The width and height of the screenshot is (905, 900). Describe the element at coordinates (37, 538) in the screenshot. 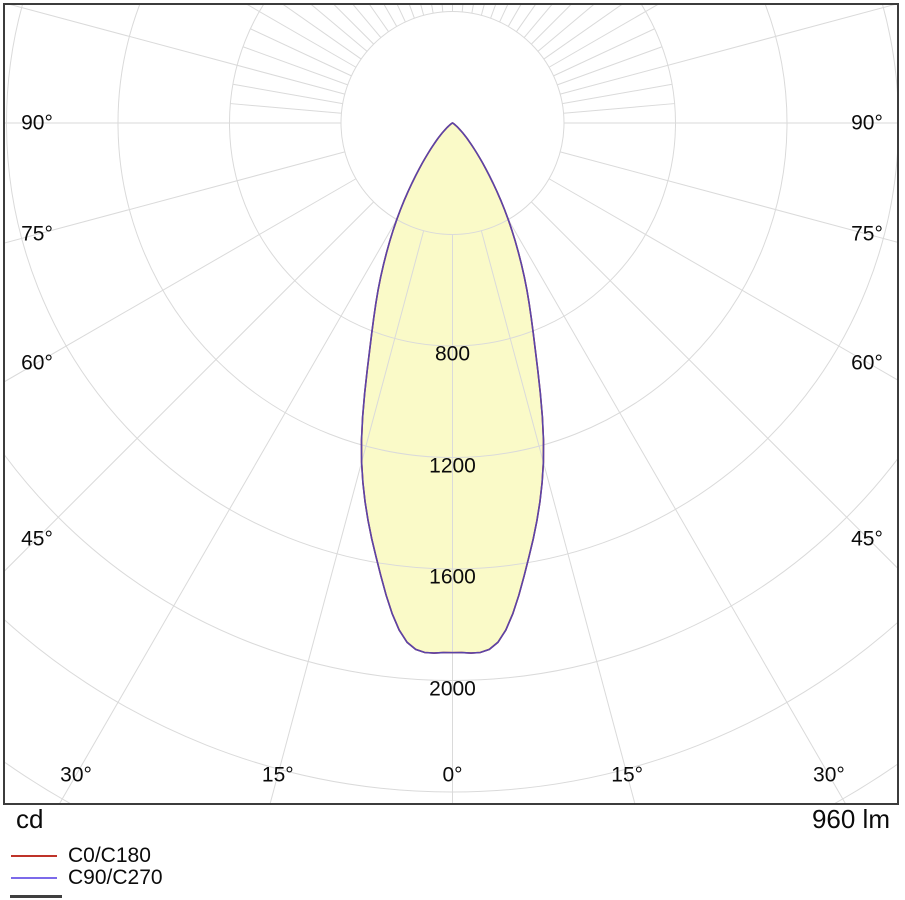

I see `angle-label-left: 45°` at that location.